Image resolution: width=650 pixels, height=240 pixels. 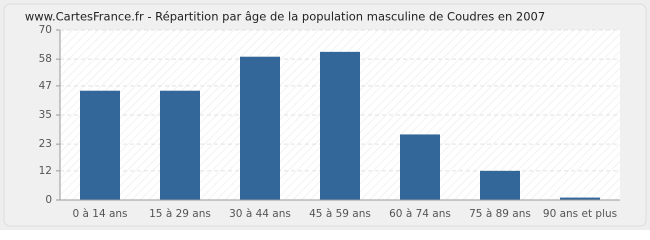 I want to click on y-tick-label: 23, so click(x=45, y=144).